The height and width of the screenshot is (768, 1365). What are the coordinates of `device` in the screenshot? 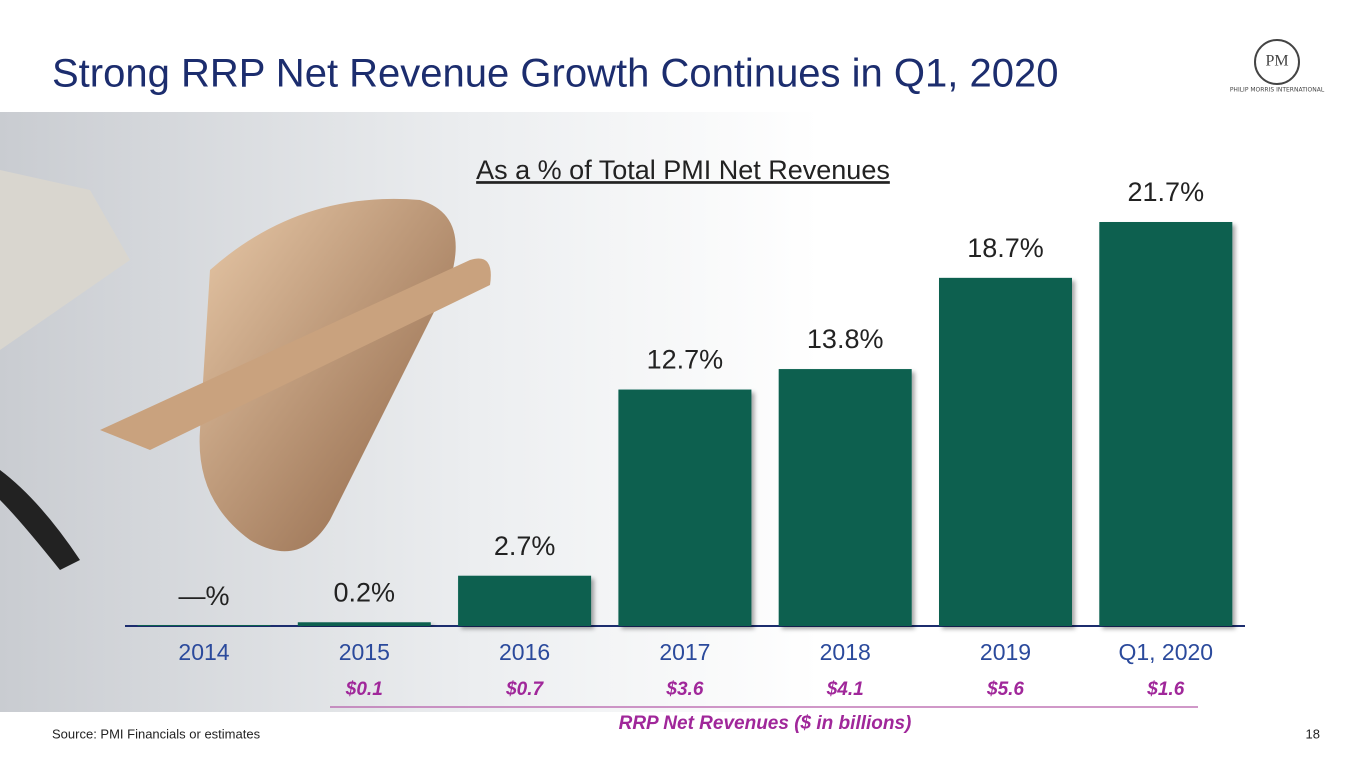 It's located at (327, 375).